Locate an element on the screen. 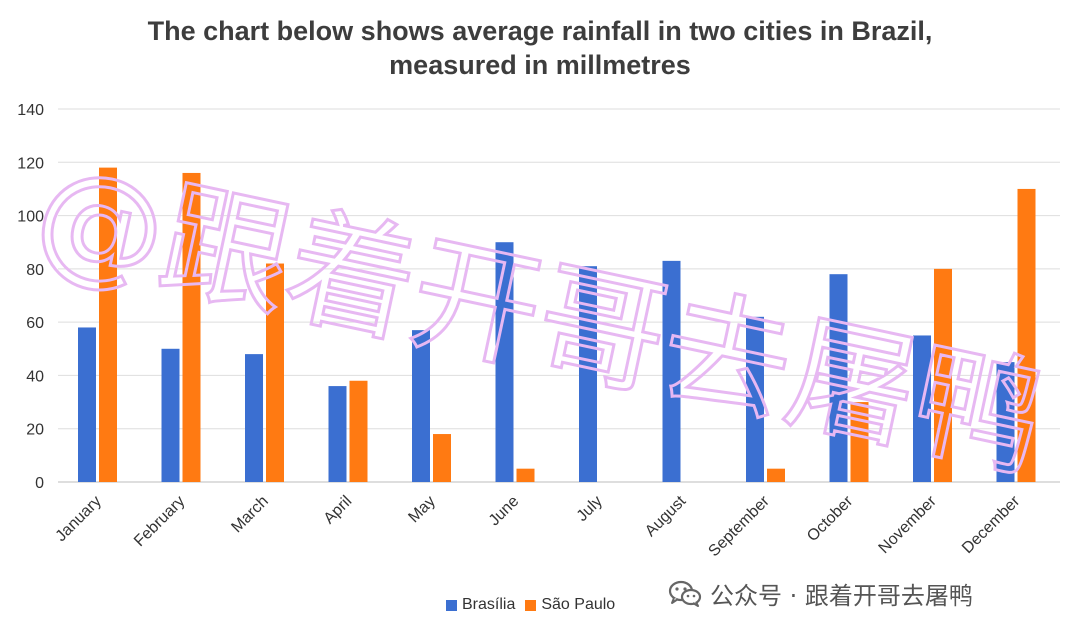 The width and height of the screenshot is (1080, 636). bar-braslia-january is located at coordinates (87, 404).